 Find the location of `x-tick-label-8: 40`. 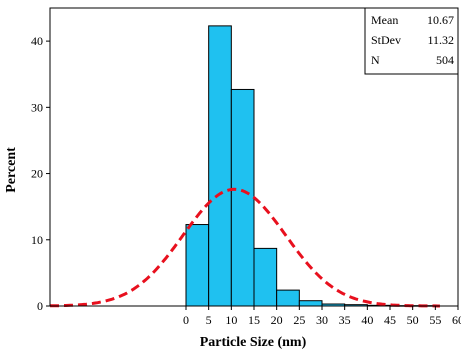

x-tick-label-8: 40 is located at coordinates (367, 320).